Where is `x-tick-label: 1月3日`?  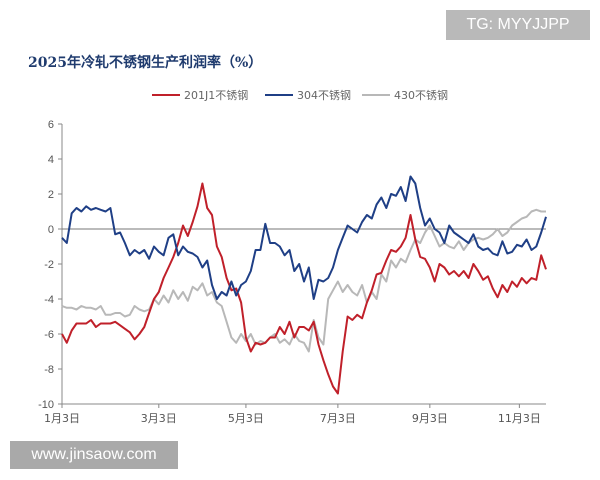
x-tick-label: 1月3日 is located at coordinates (62, 418).